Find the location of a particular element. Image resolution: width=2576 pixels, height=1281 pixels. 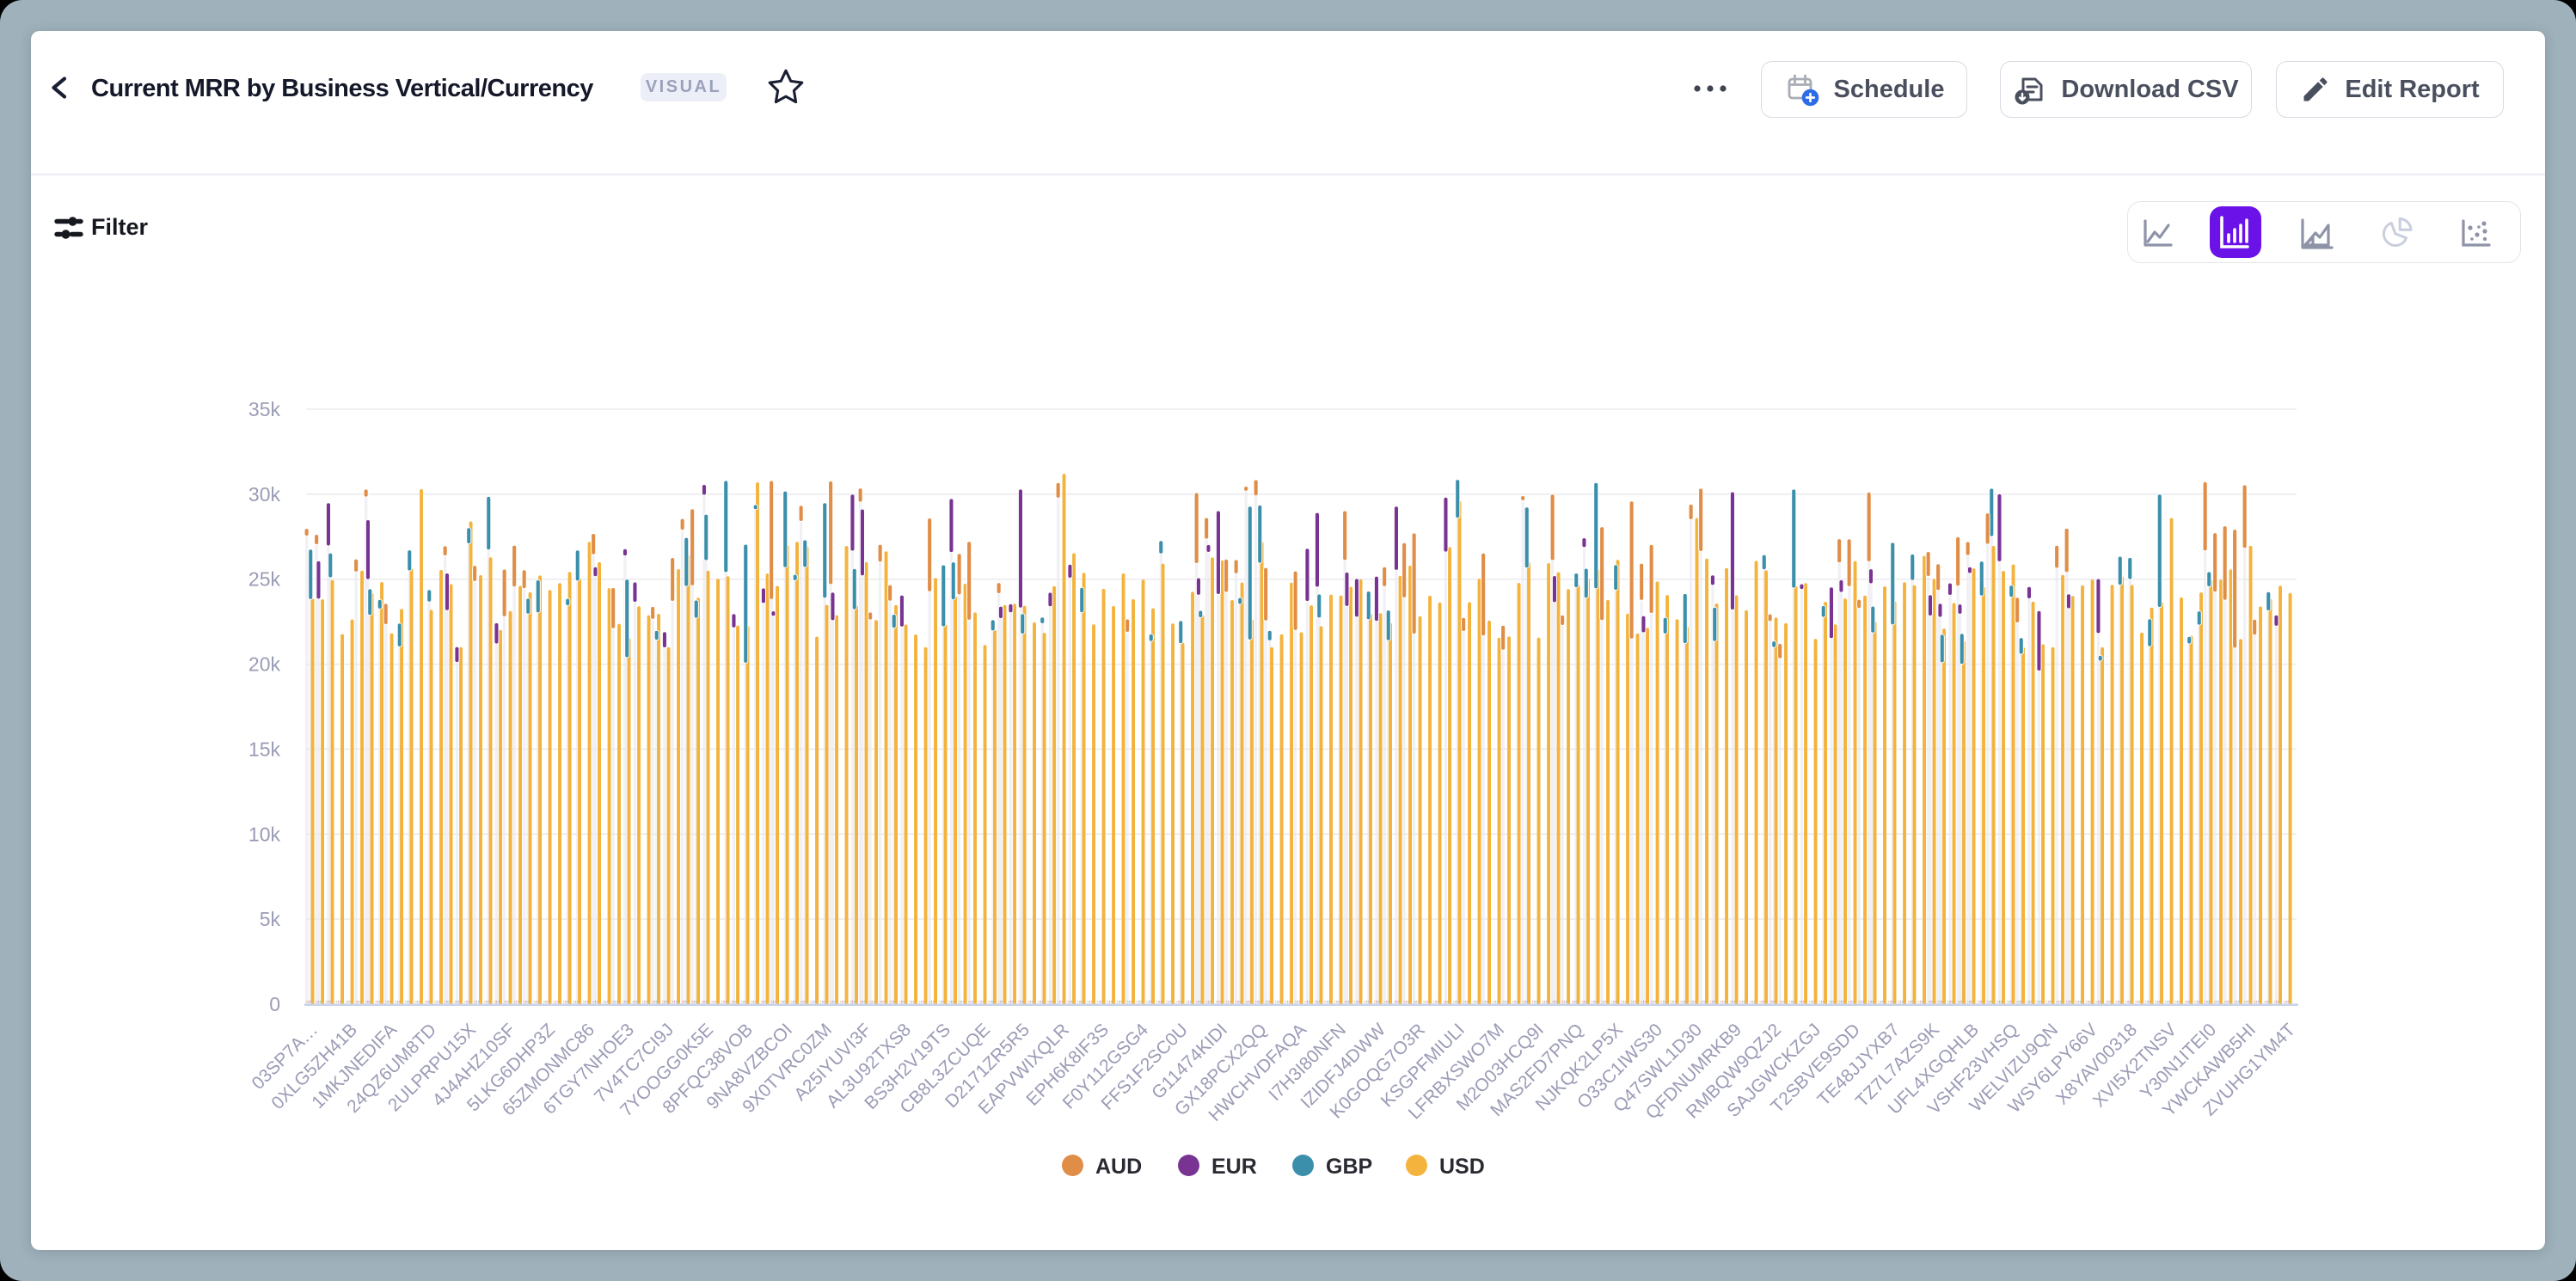

svg-text: 35k is located at coordinates (264, 409).